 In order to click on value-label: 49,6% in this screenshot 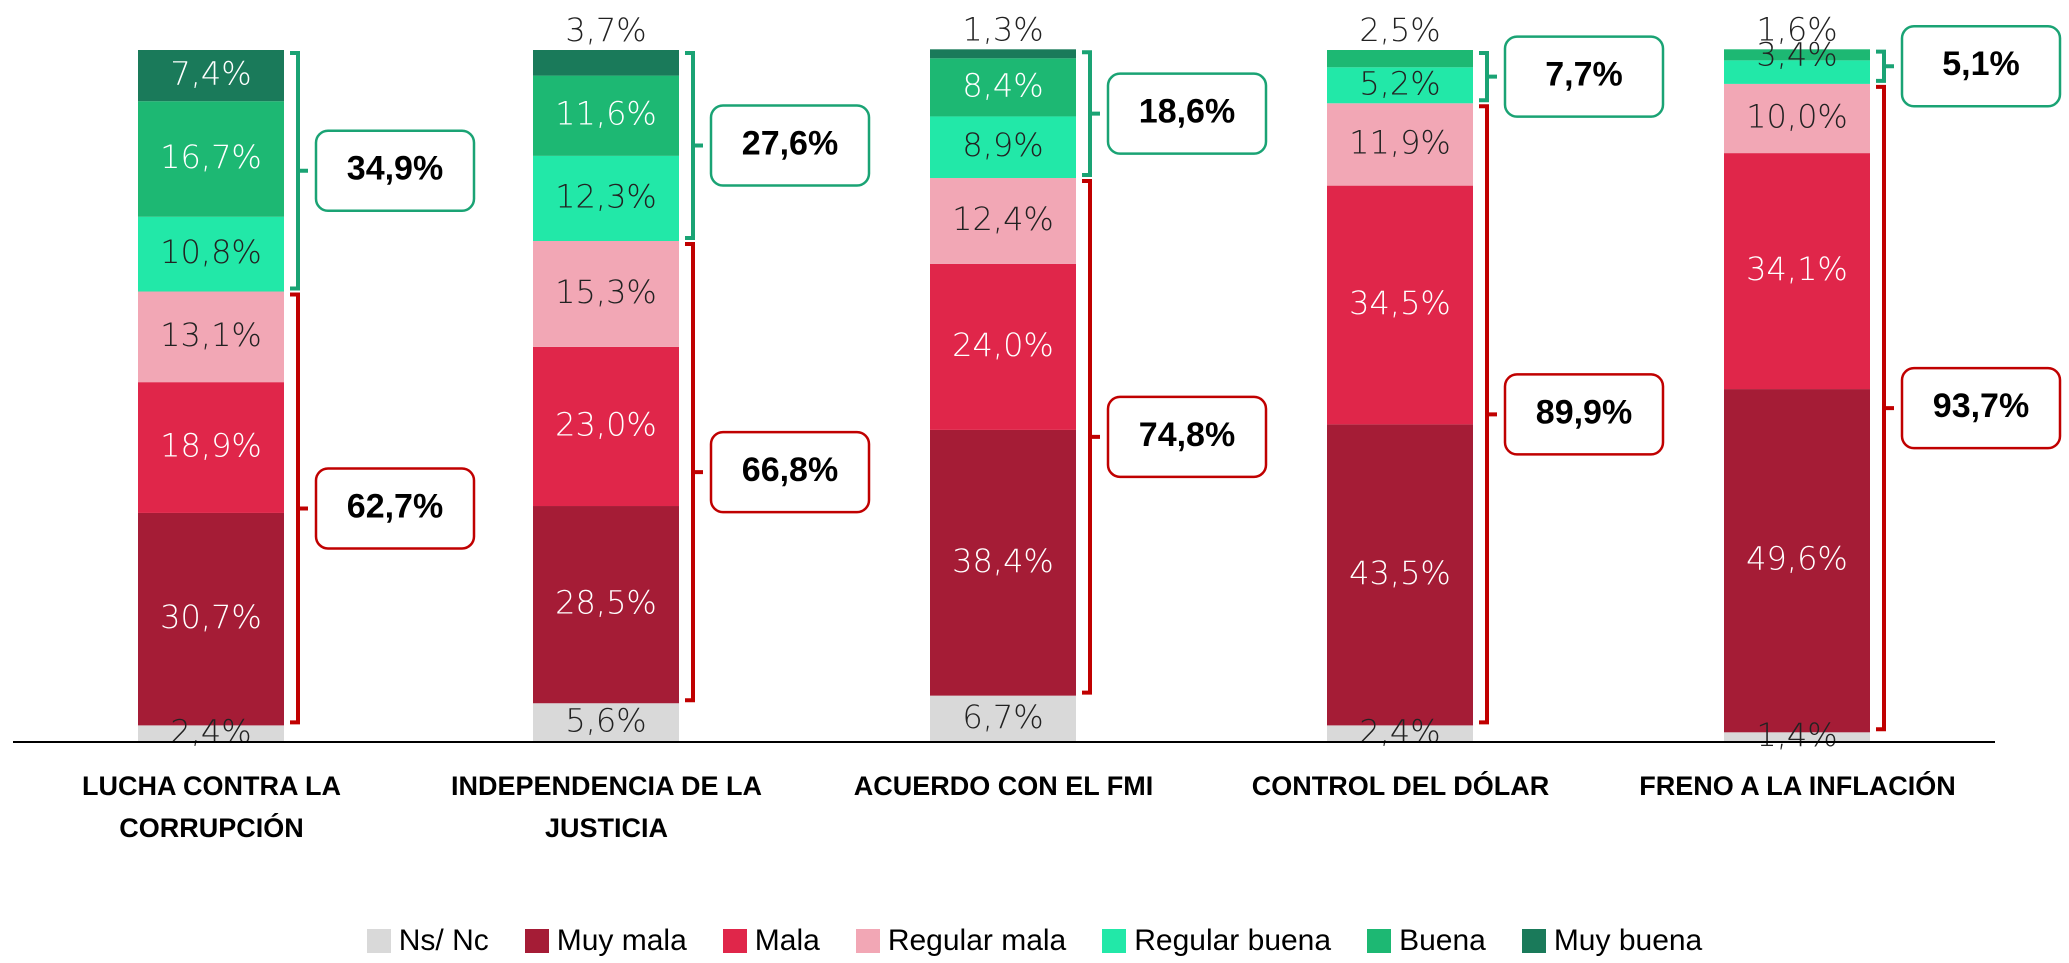, I will do `click(1797, 559)`.